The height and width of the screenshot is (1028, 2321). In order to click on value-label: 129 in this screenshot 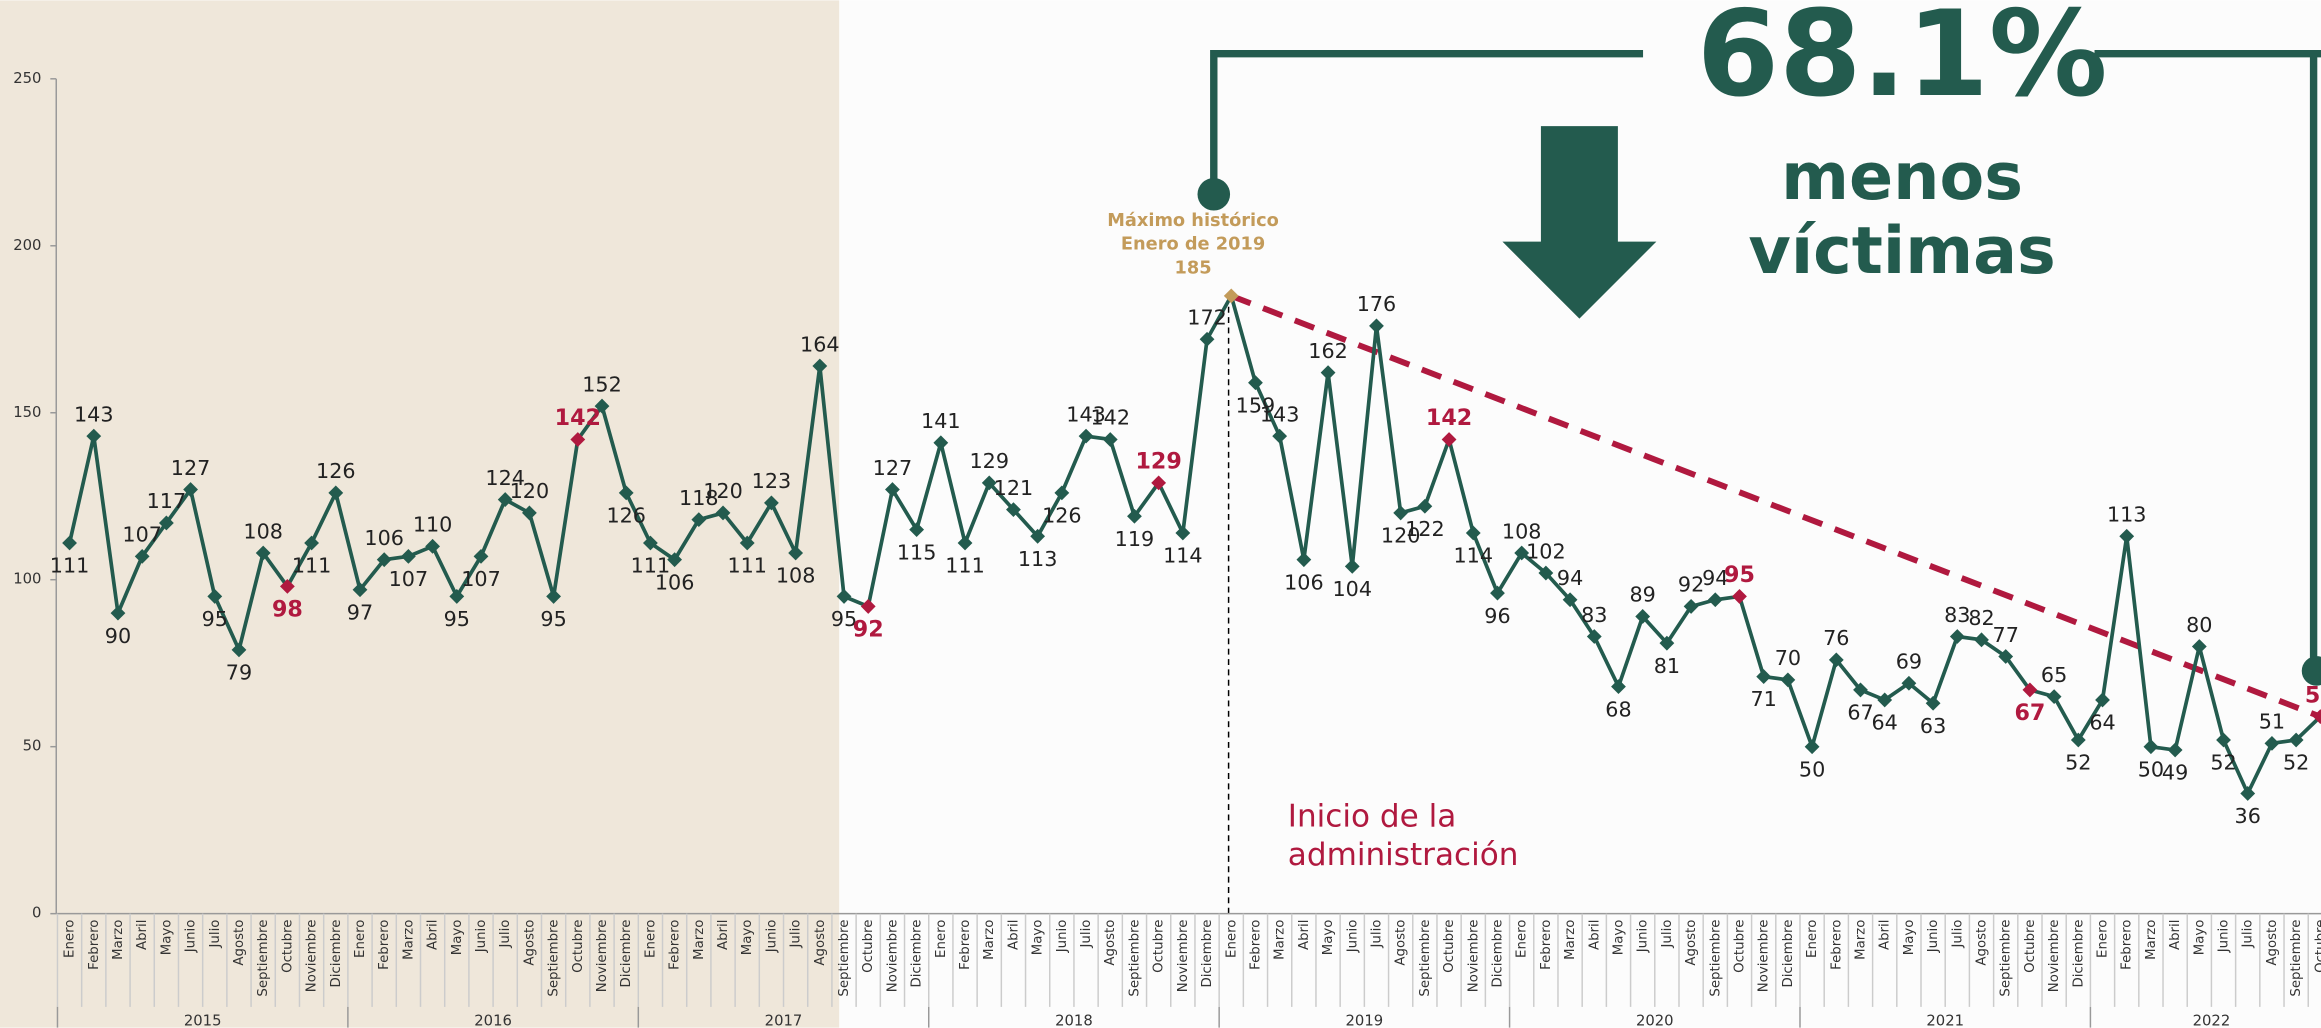, I will do `click(1158, 462)`.